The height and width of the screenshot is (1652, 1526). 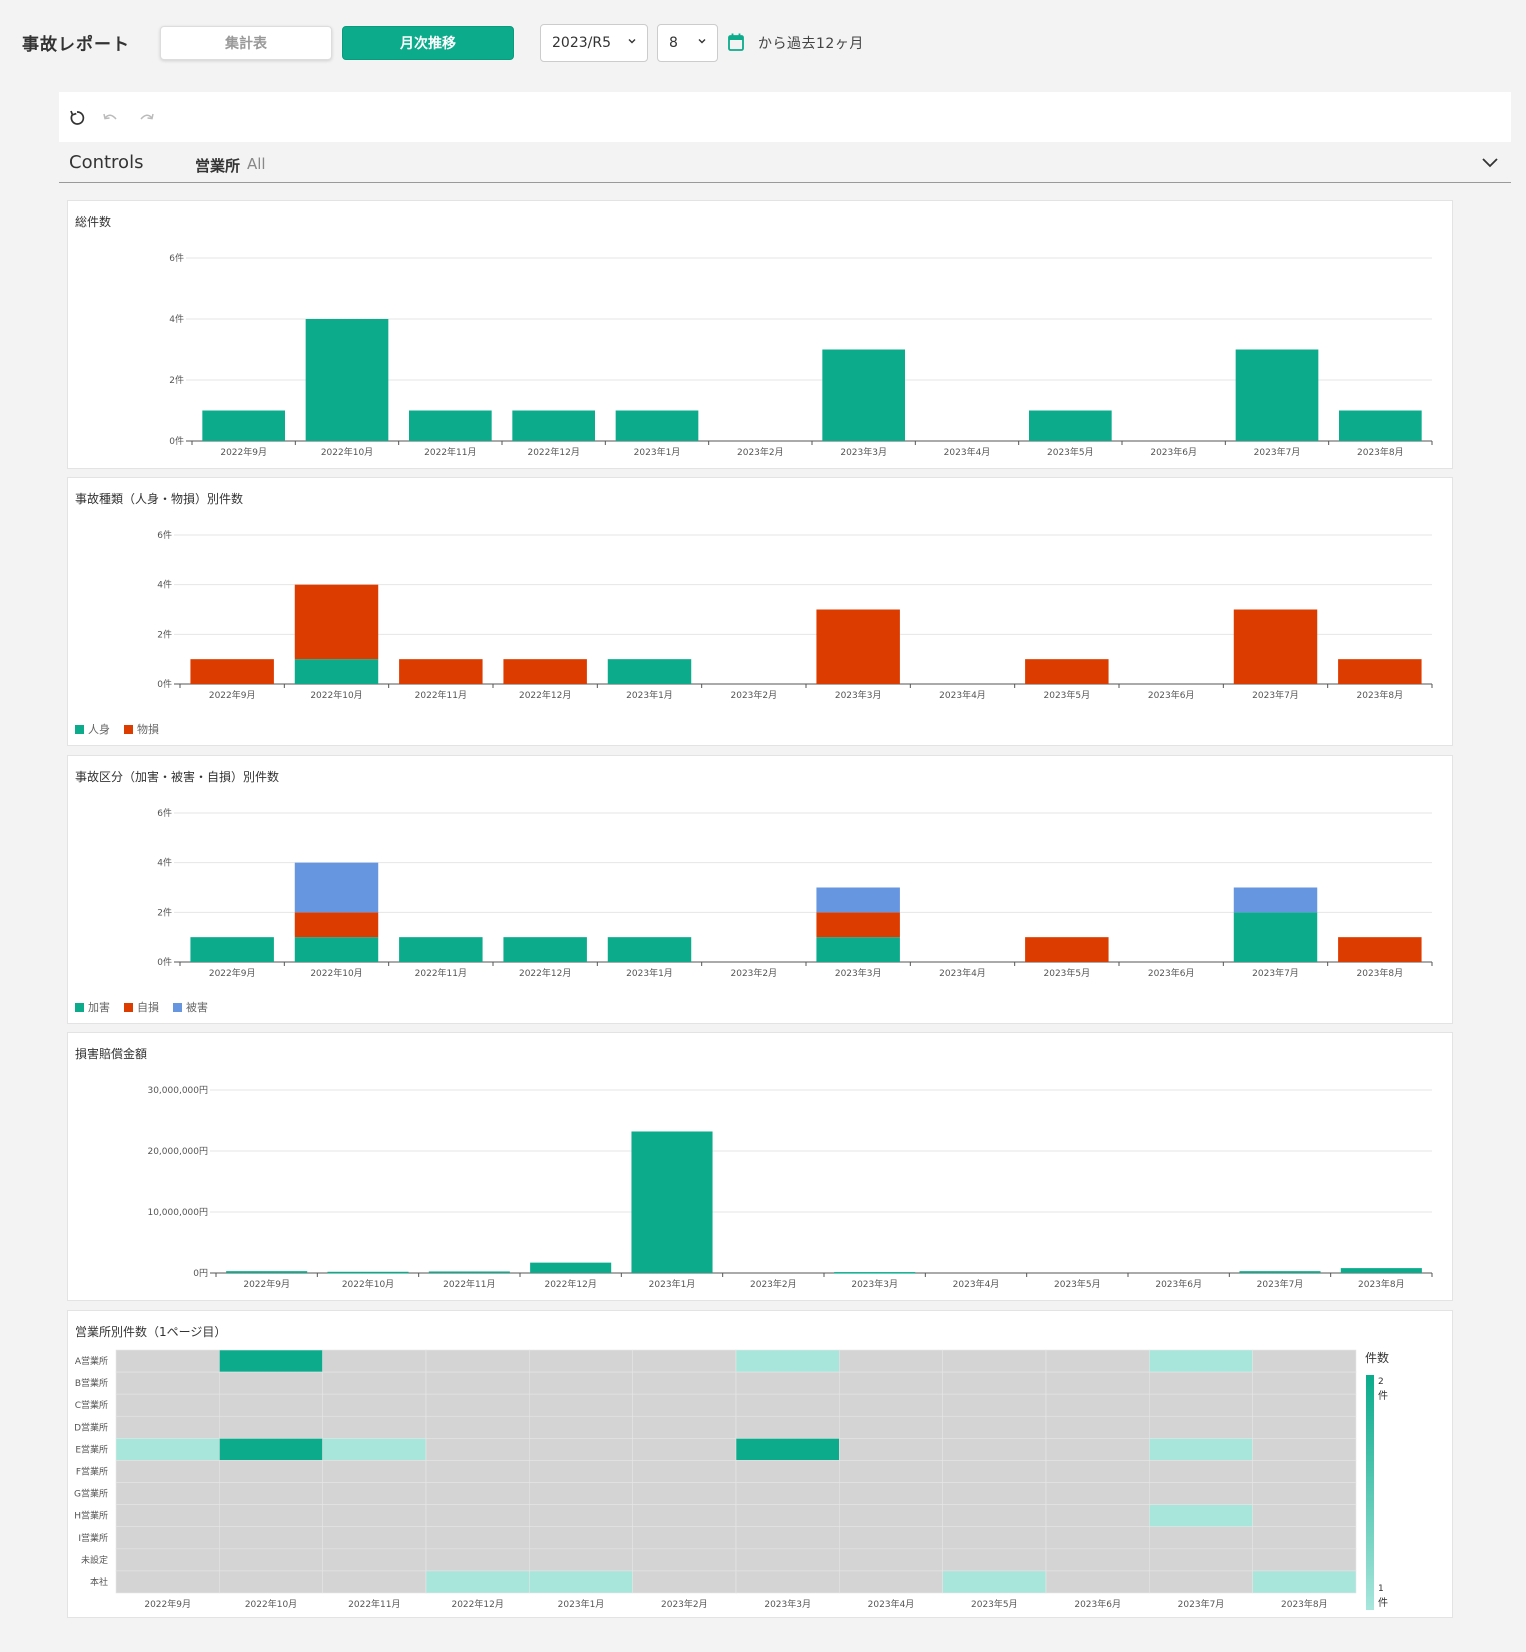 What do you see at coordinates (428, 43) in the screenshot?
I see `monthly-tab-button: 月次推移` at bounding box center [428, 43].